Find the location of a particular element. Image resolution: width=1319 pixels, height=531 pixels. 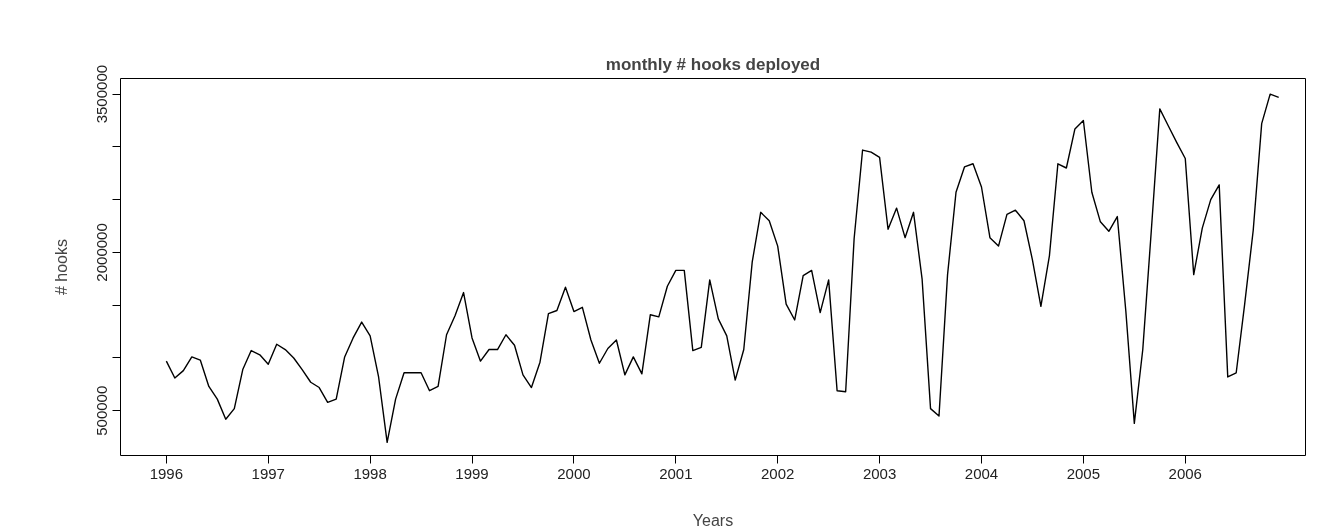

x-tick-label: 2003 is located at coordinates (879, 473).